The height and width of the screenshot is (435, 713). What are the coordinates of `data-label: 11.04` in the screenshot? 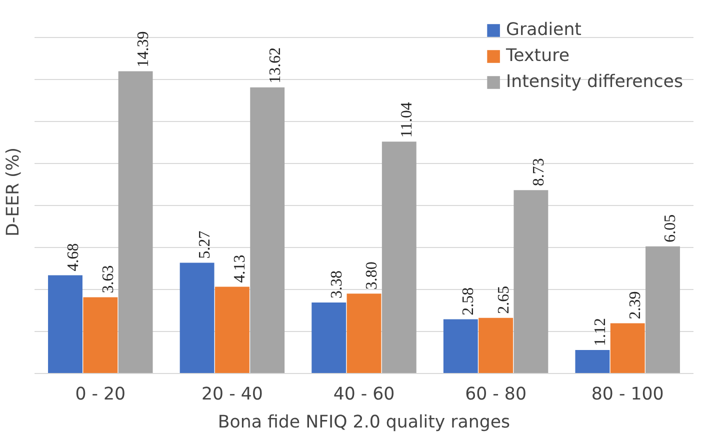 It's located at (407, 120).